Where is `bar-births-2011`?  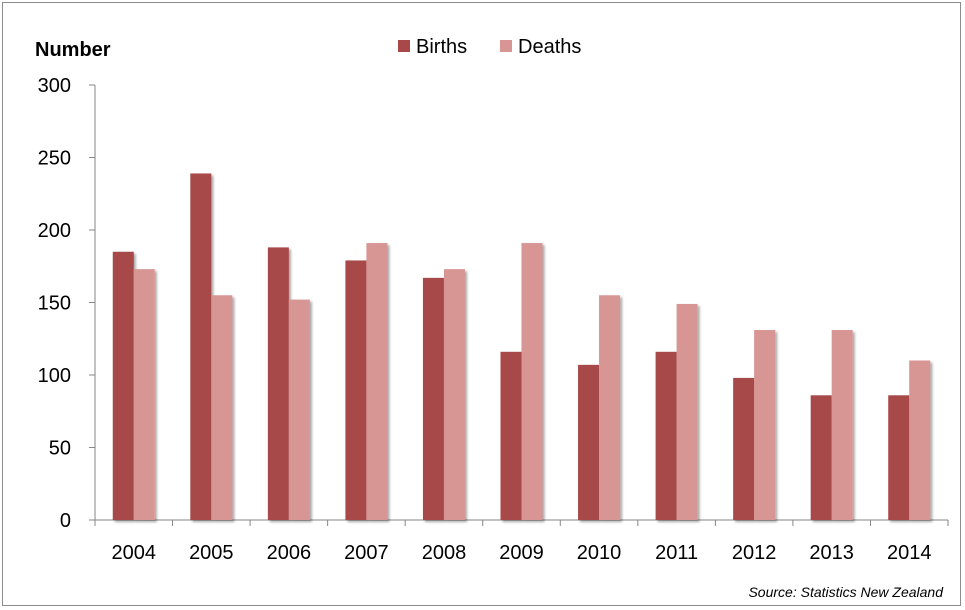
bar-births-2011 is located at coordinates (666, 435).